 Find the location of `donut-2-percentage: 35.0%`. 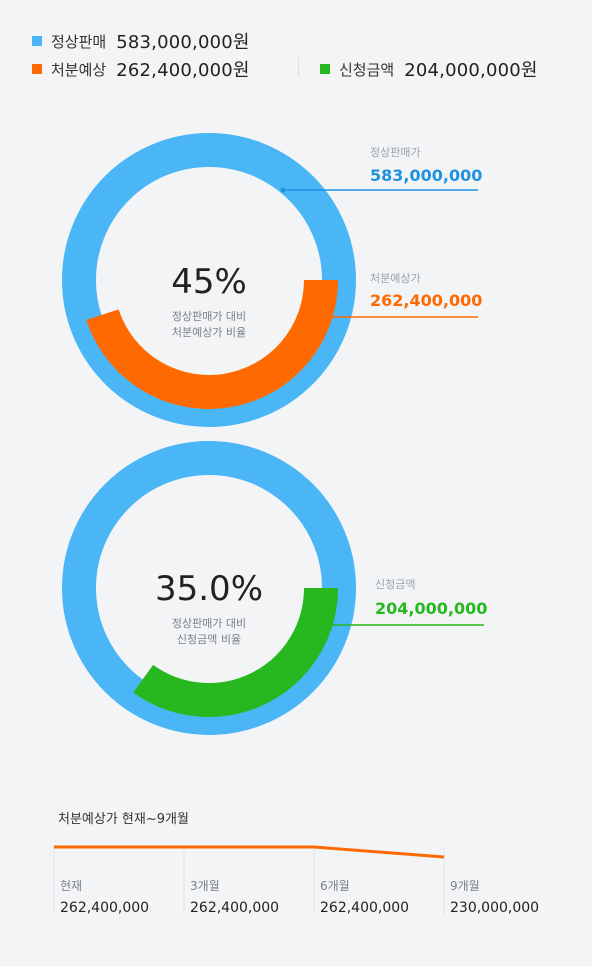

donut-2-percentage: 35.0% is located at coordinates (209, 589).